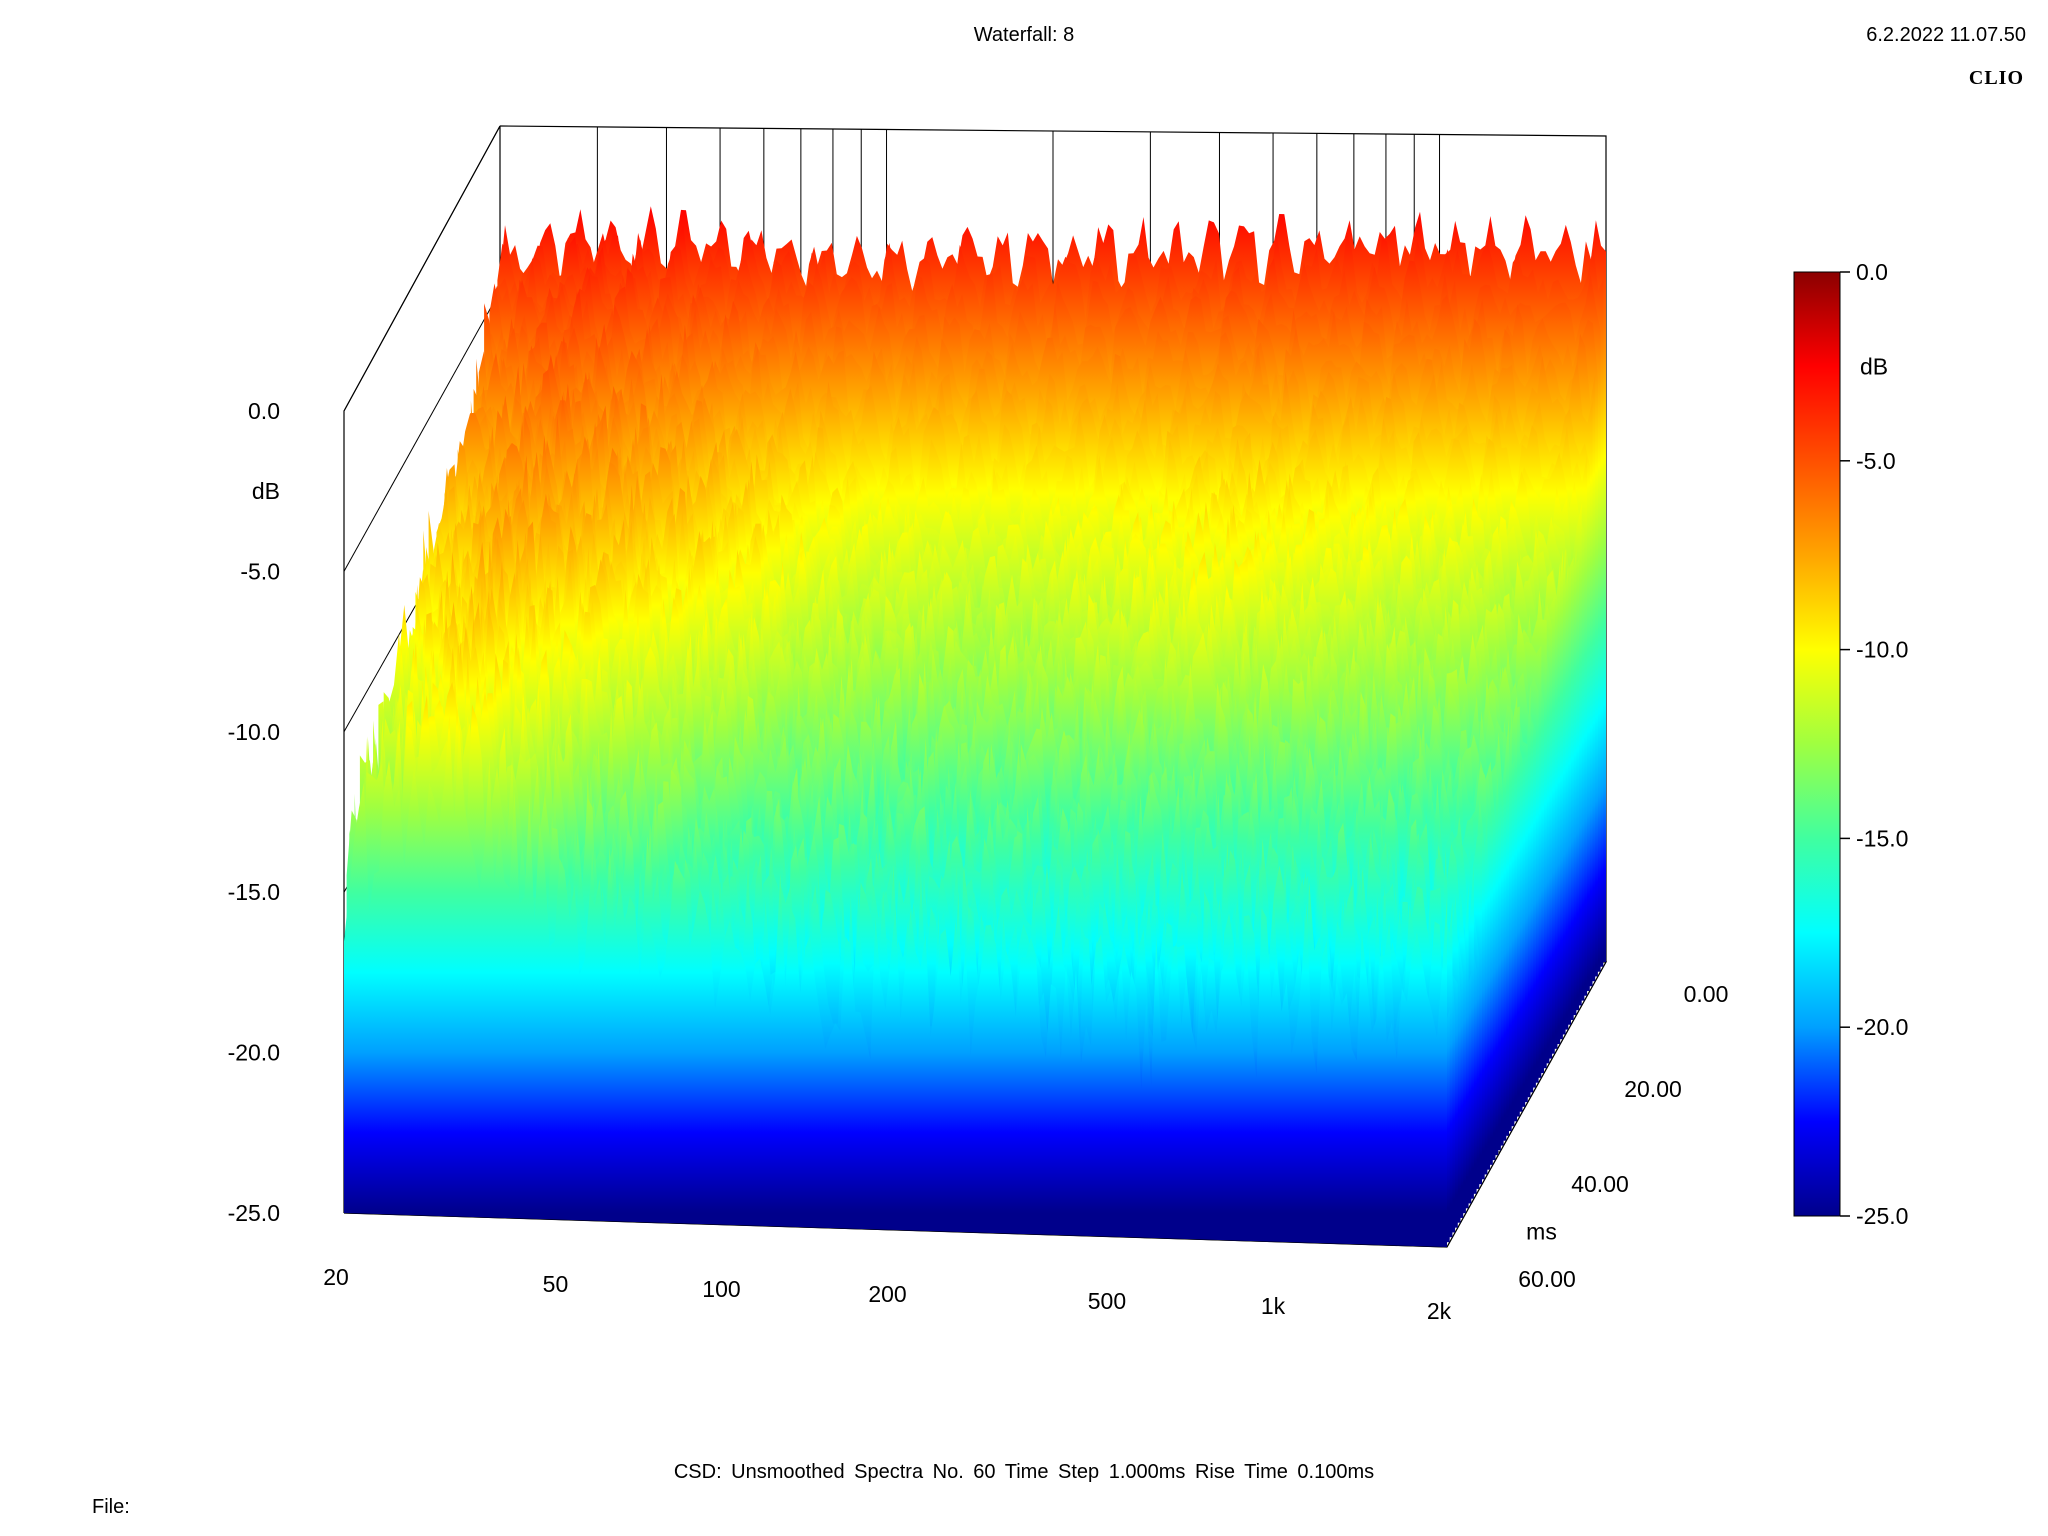 The image size is (2048, 1536). What do you see at coordinates (254, 812) in the screenshot?
I see `z-axis-ticks: 0.0 -5.0 -10.0 -15.0 -20.0 -25.0 dB` at bounding box center [254, 812].